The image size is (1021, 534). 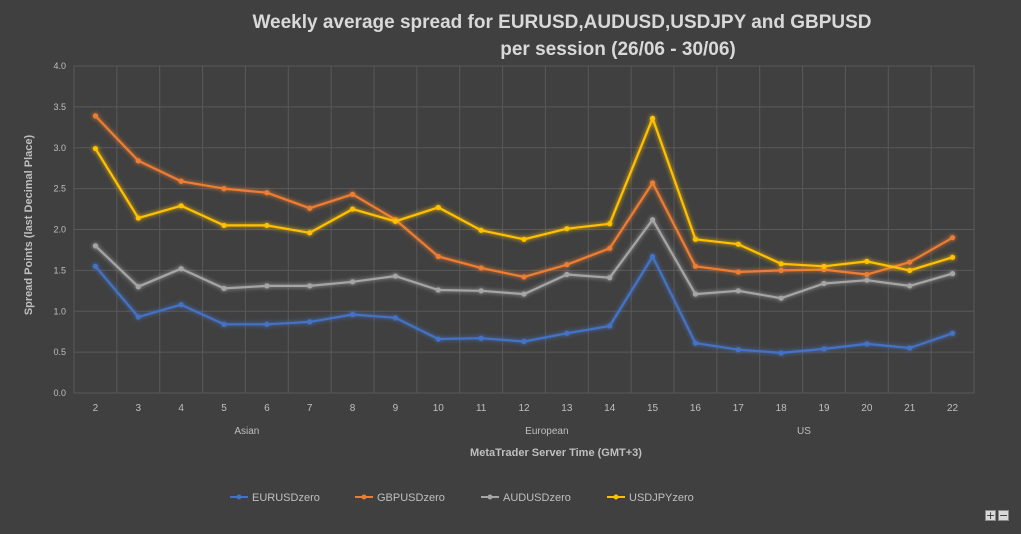 What do you see at coordinates (275, 498) in the screenshot?
I see `legend-item-eurusdzero: EURUSDzero` at bounding box center [275, 498].